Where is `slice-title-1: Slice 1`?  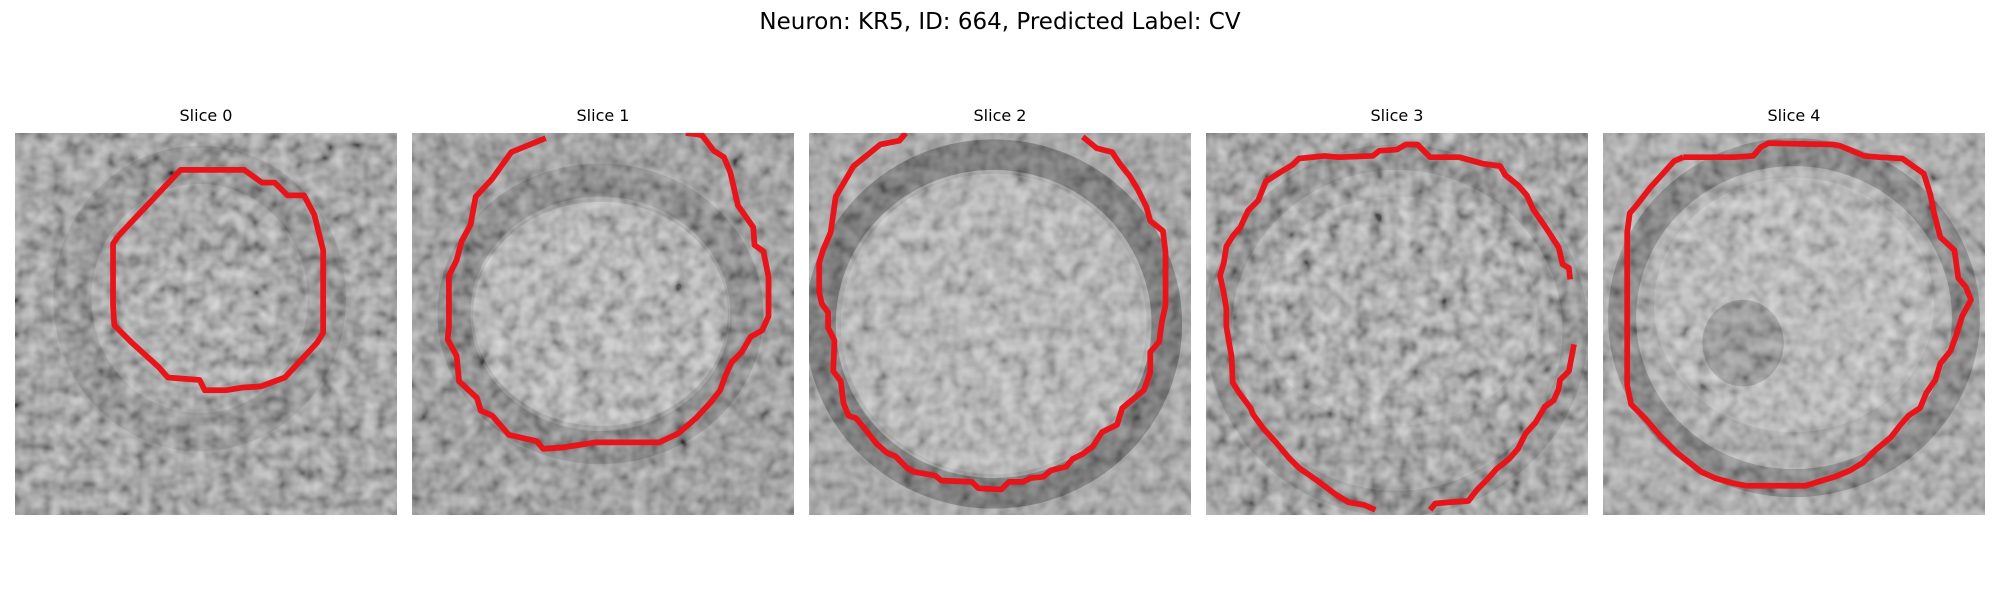 slice-title-1: Slice 1 is located at coordinates (603, 115).